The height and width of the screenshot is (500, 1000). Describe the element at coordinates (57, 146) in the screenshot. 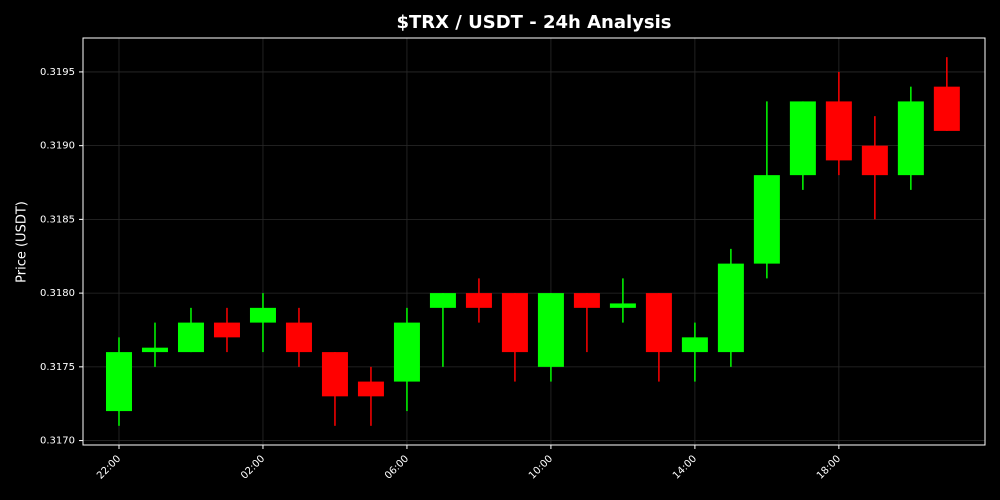

I see `y-tick-label: 0.3190` at that location.